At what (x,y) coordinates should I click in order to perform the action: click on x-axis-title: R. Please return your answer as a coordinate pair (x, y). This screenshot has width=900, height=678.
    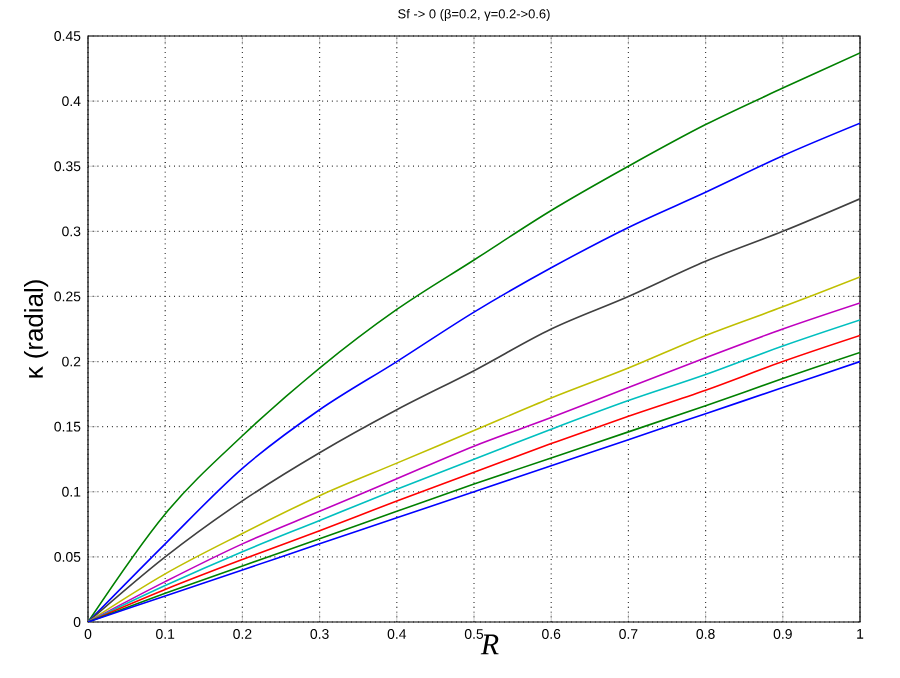
    Looking at the image, I should click on (489, 644).